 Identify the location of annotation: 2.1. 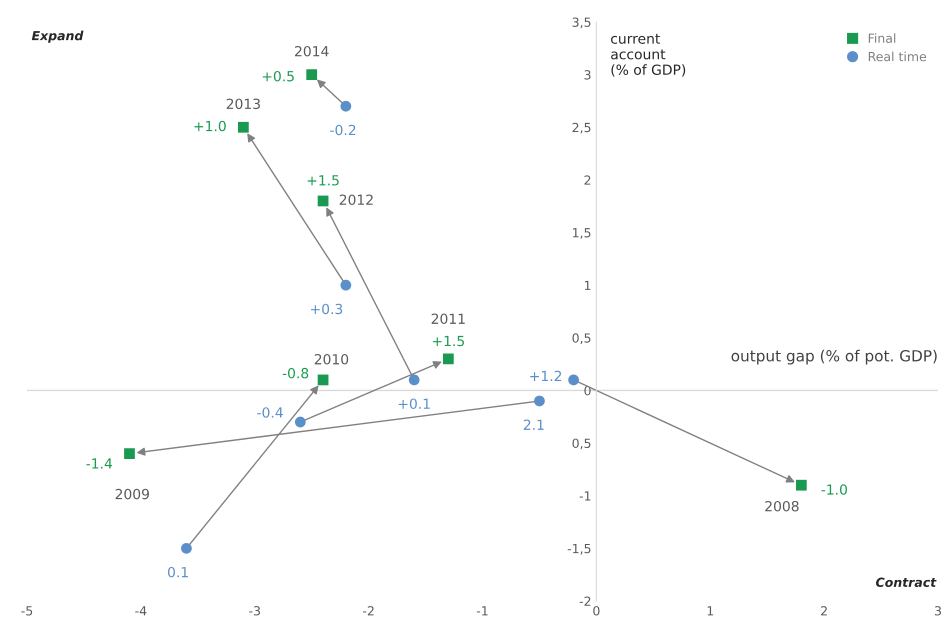
(534, 425).